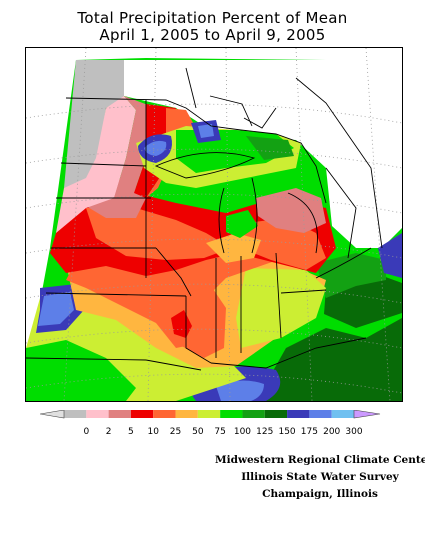 This screenshot has height=550, width=425. Describe the element at coordinates (155, 148) in the screenshot. I see `region-200-superior-west` at that location.